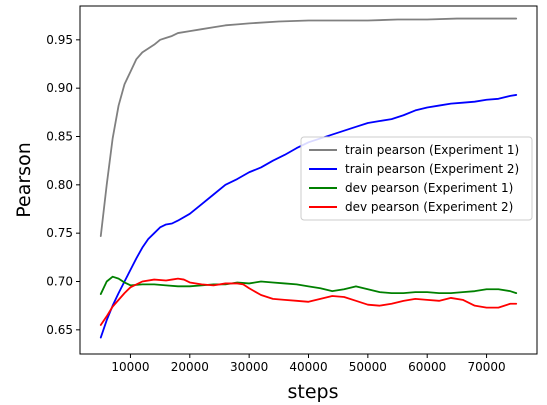  What do you see at coordinates (59, 233) in the screenshot?
I see `y-tick-label: 0.75` at bounding box center [59, 233].